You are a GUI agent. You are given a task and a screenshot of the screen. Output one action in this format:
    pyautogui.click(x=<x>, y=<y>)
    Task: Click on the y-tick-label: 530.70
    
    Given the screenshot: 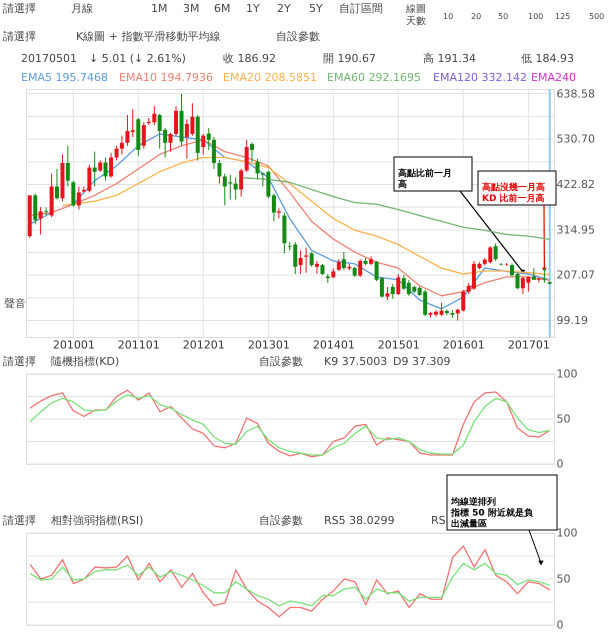 What is the action you would take?
    pyautogui.click(x=575, y=139)
    